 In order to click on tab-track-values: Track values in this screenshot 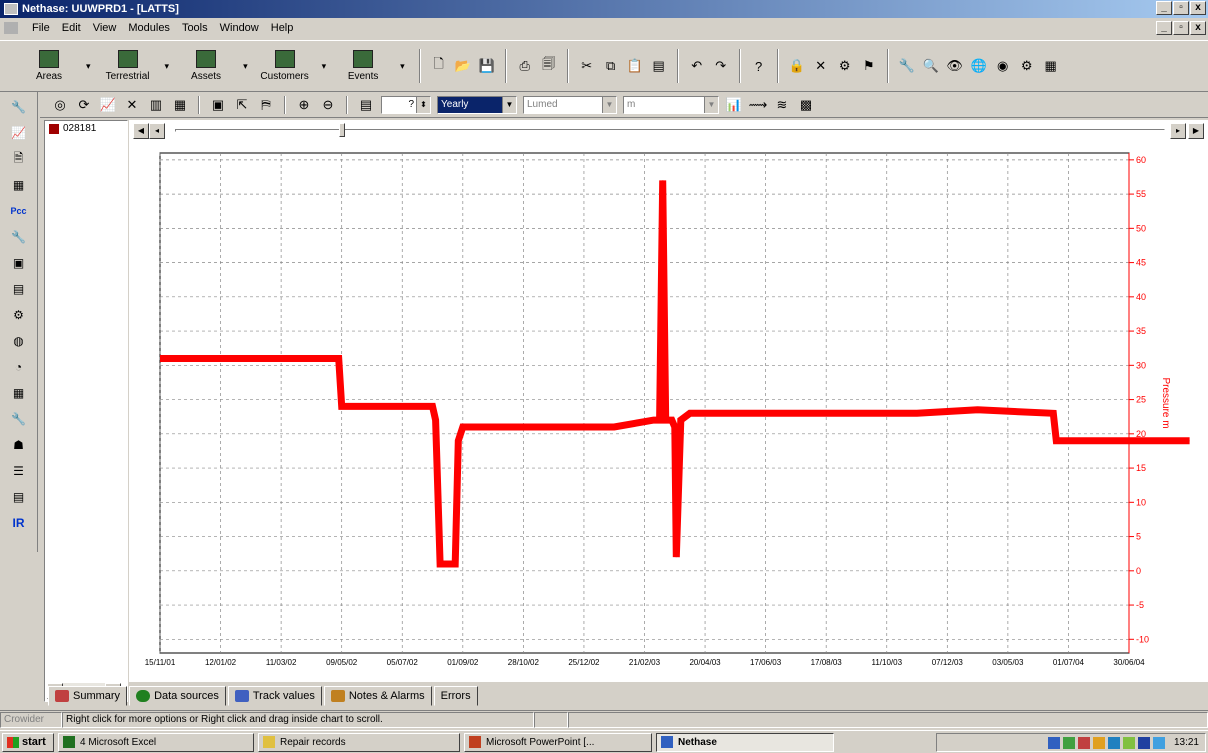, I will do `click(274, 696)`.